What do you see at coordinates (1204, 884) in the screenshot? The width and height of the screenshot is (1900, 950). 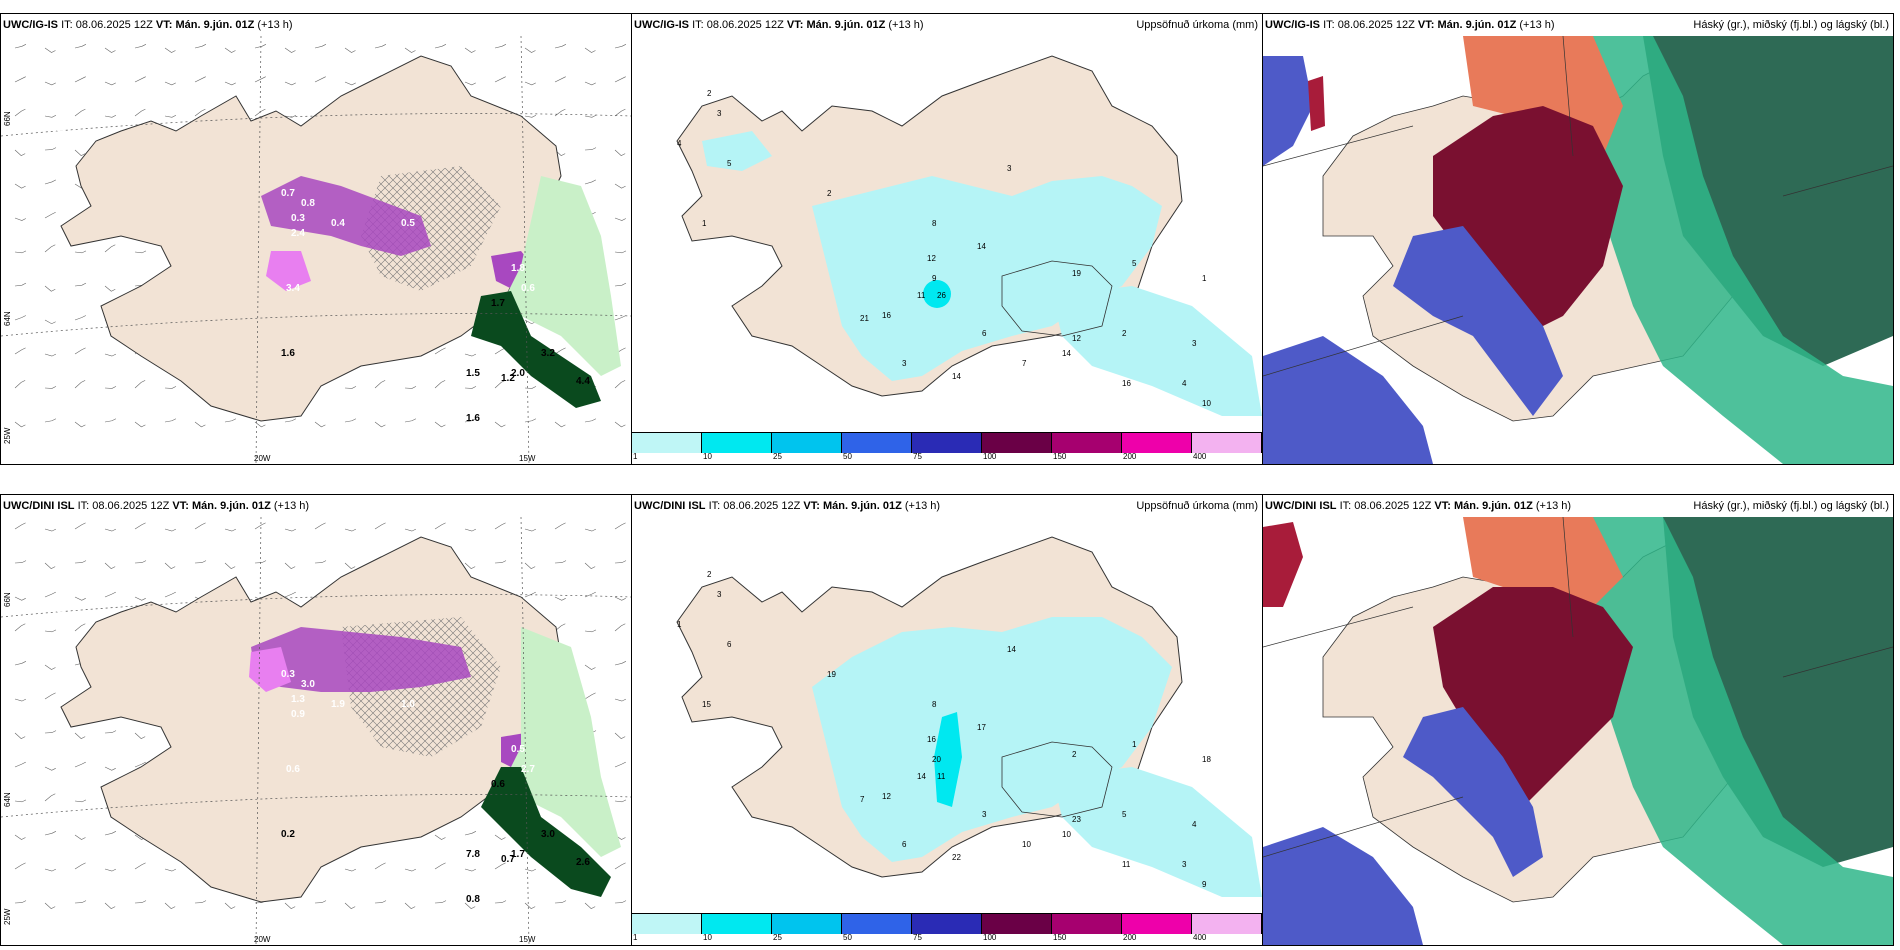 I see `precip-value-label: 9` at bounding box center [1204, 884].